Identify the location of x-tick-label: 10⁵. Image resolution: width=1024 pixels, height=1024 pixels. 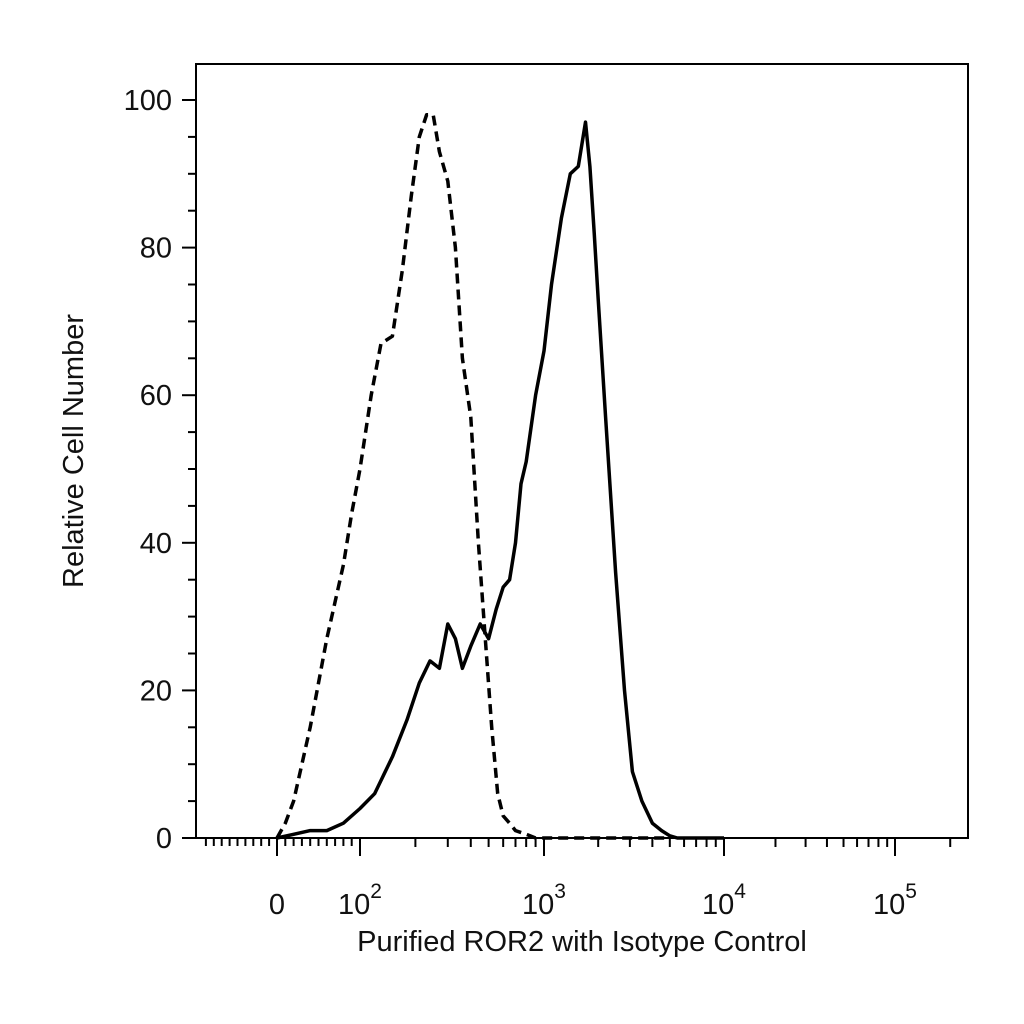
(895, 900).